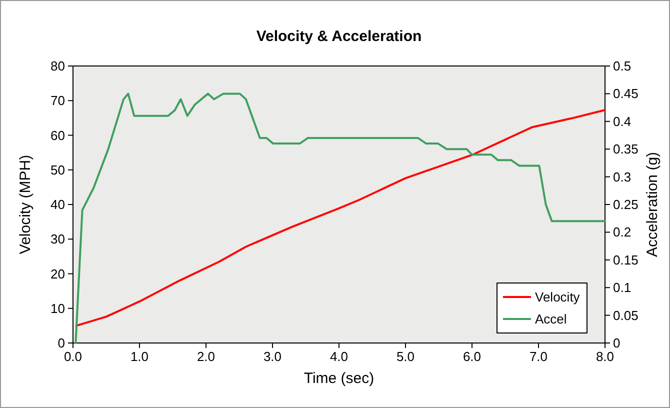  I want to click on x-tick-label: 2.0, so click(206, 356).